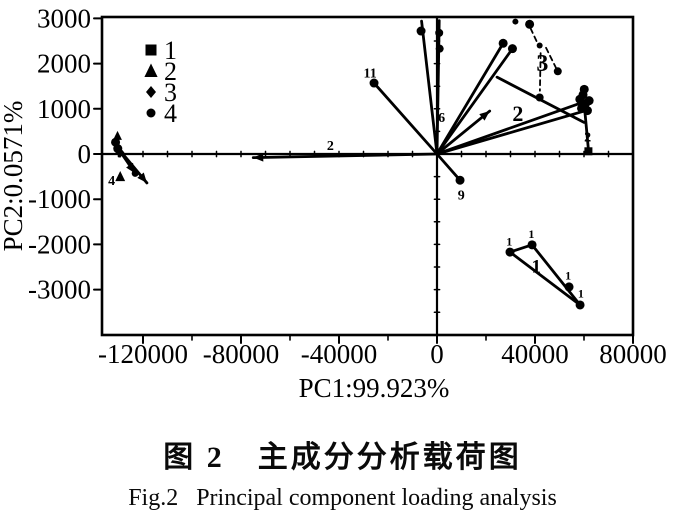  What do you see at coordinates (64, 64) in the screenshot?
I see `y-tick-label: 2000` at bounding box center [64, 64].